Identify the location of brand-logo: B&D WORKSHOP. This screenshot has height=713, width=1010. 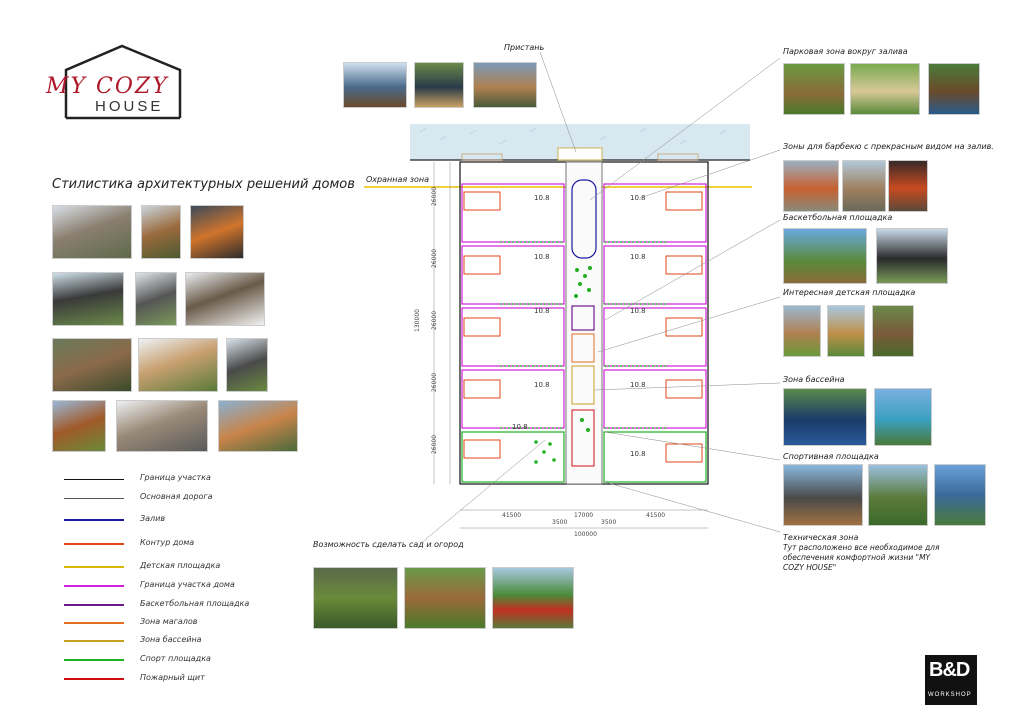
(951, 680).